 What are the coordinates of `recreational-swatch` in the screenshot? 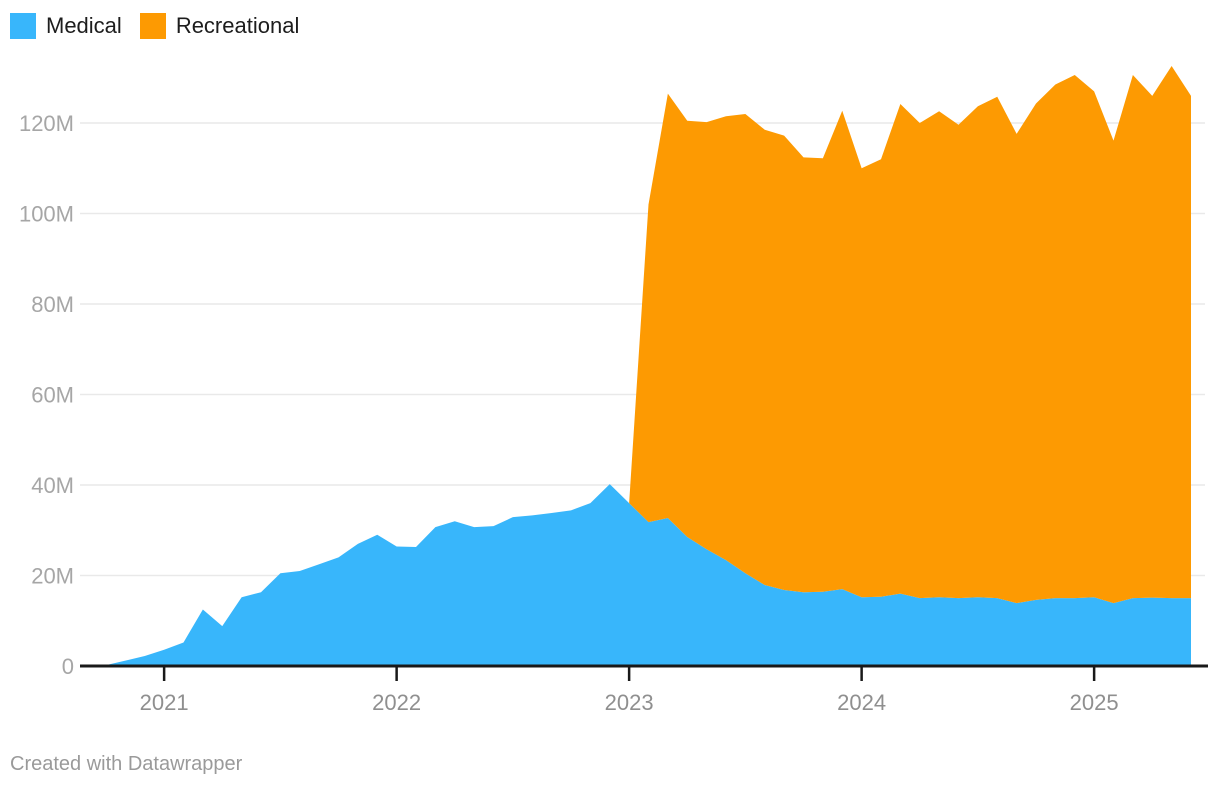 It's located at (152, 26).